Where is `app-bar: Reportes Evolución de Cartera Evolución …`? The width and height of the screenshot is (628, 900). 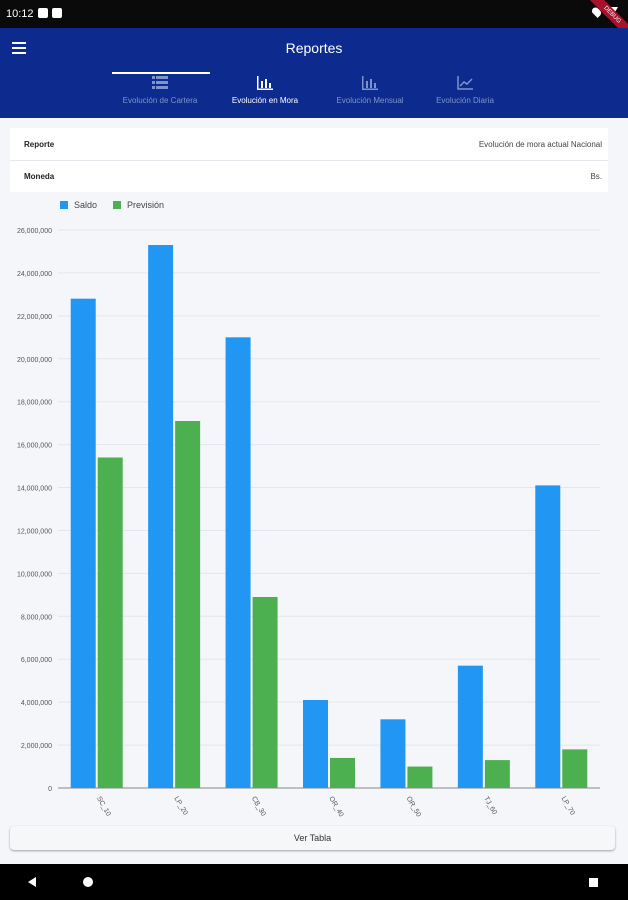 app-bar: Reportes Evolución de Cartera Evolución … is located at coordinates (314, 73).